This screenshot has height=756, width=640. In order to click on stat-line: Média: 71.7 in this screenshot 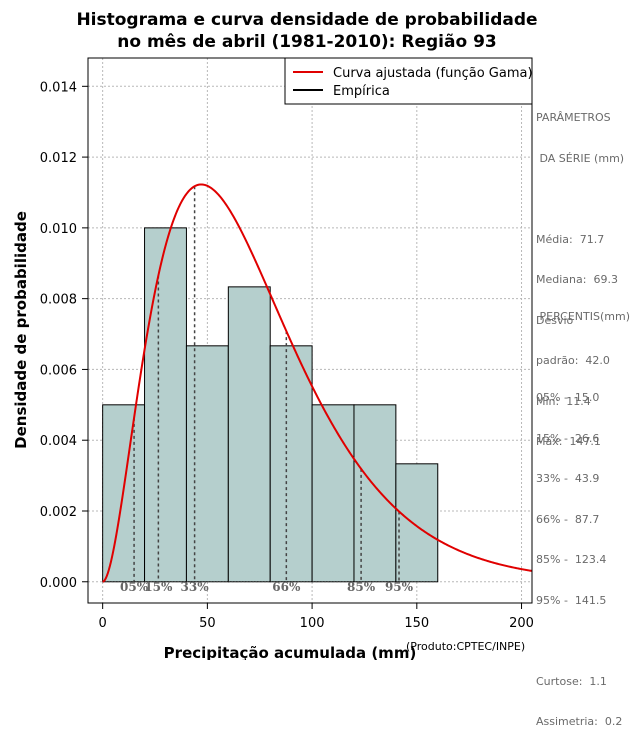, I will do `click(570, 239)`.